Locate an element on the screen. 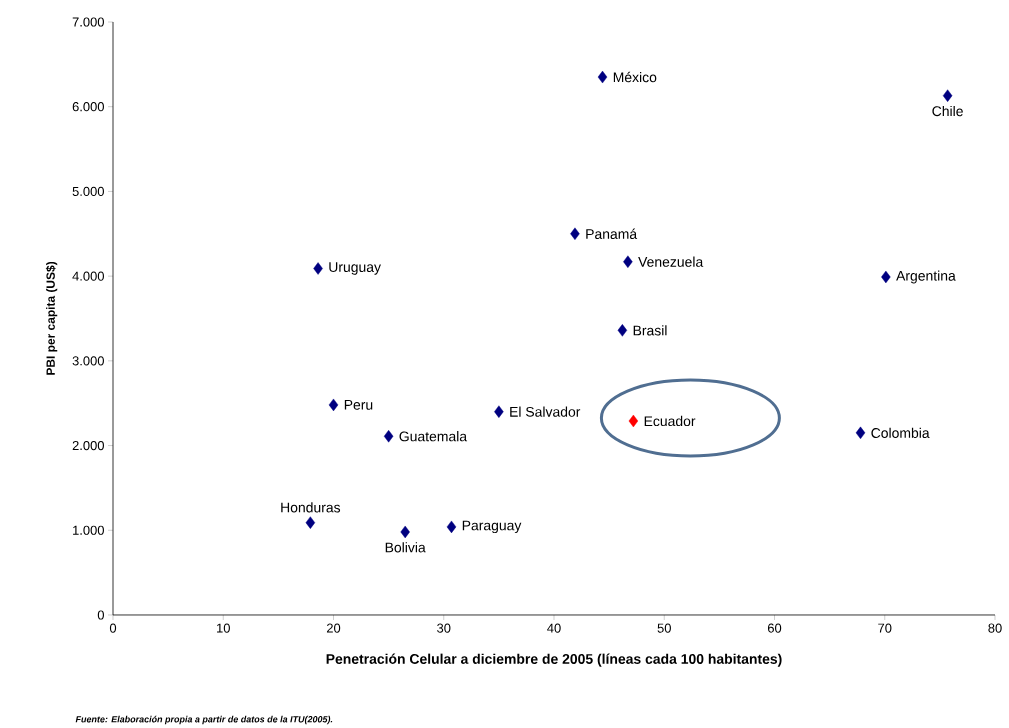 This screenshot has height=728, width=1009. annotation: El Salvador is located at coordinates (545, 411).